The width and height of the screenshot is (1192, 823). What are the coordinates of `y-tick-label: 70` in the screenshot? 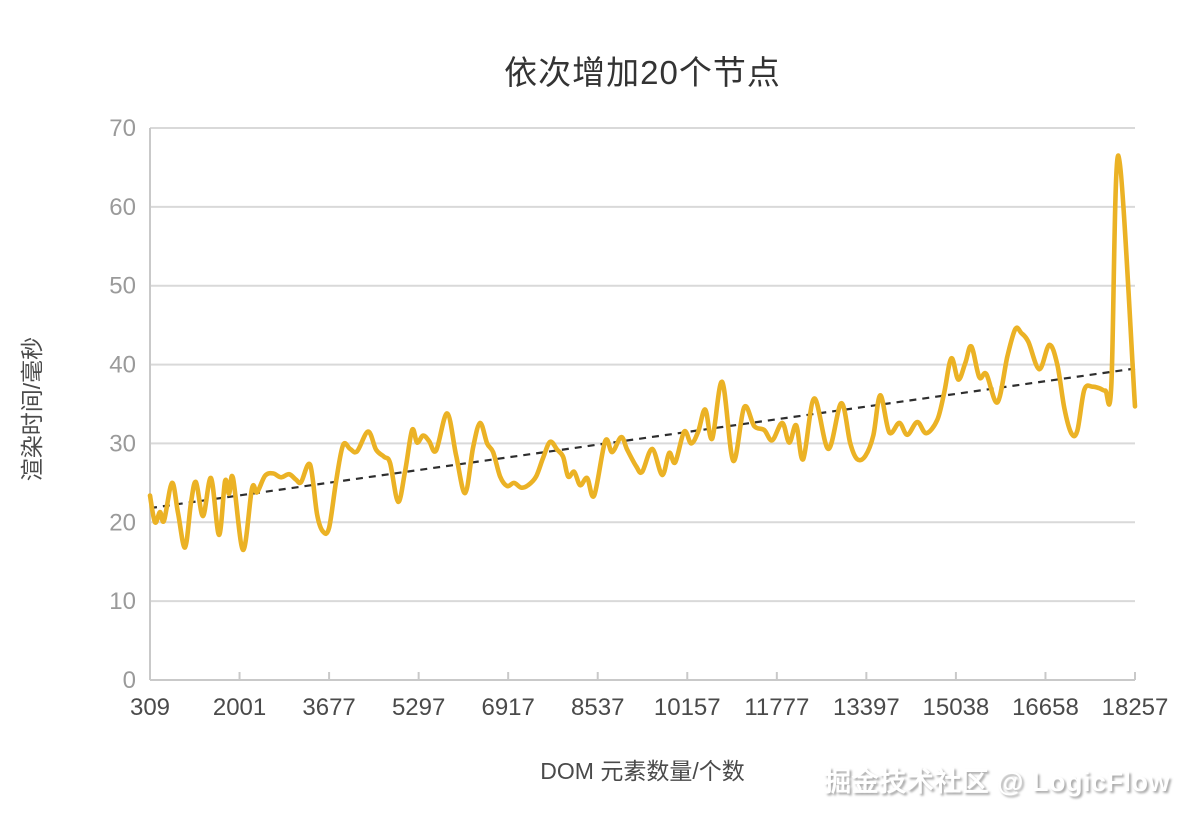 It's located at (122, 128).